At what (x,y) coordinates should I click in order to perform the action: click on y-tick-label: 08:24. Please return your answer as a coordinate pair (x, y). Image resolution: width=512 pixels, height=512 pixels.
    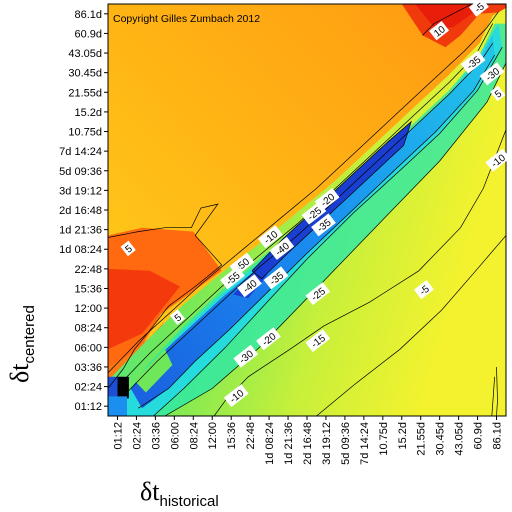
    Looking at the image, I should click on (88, 329).